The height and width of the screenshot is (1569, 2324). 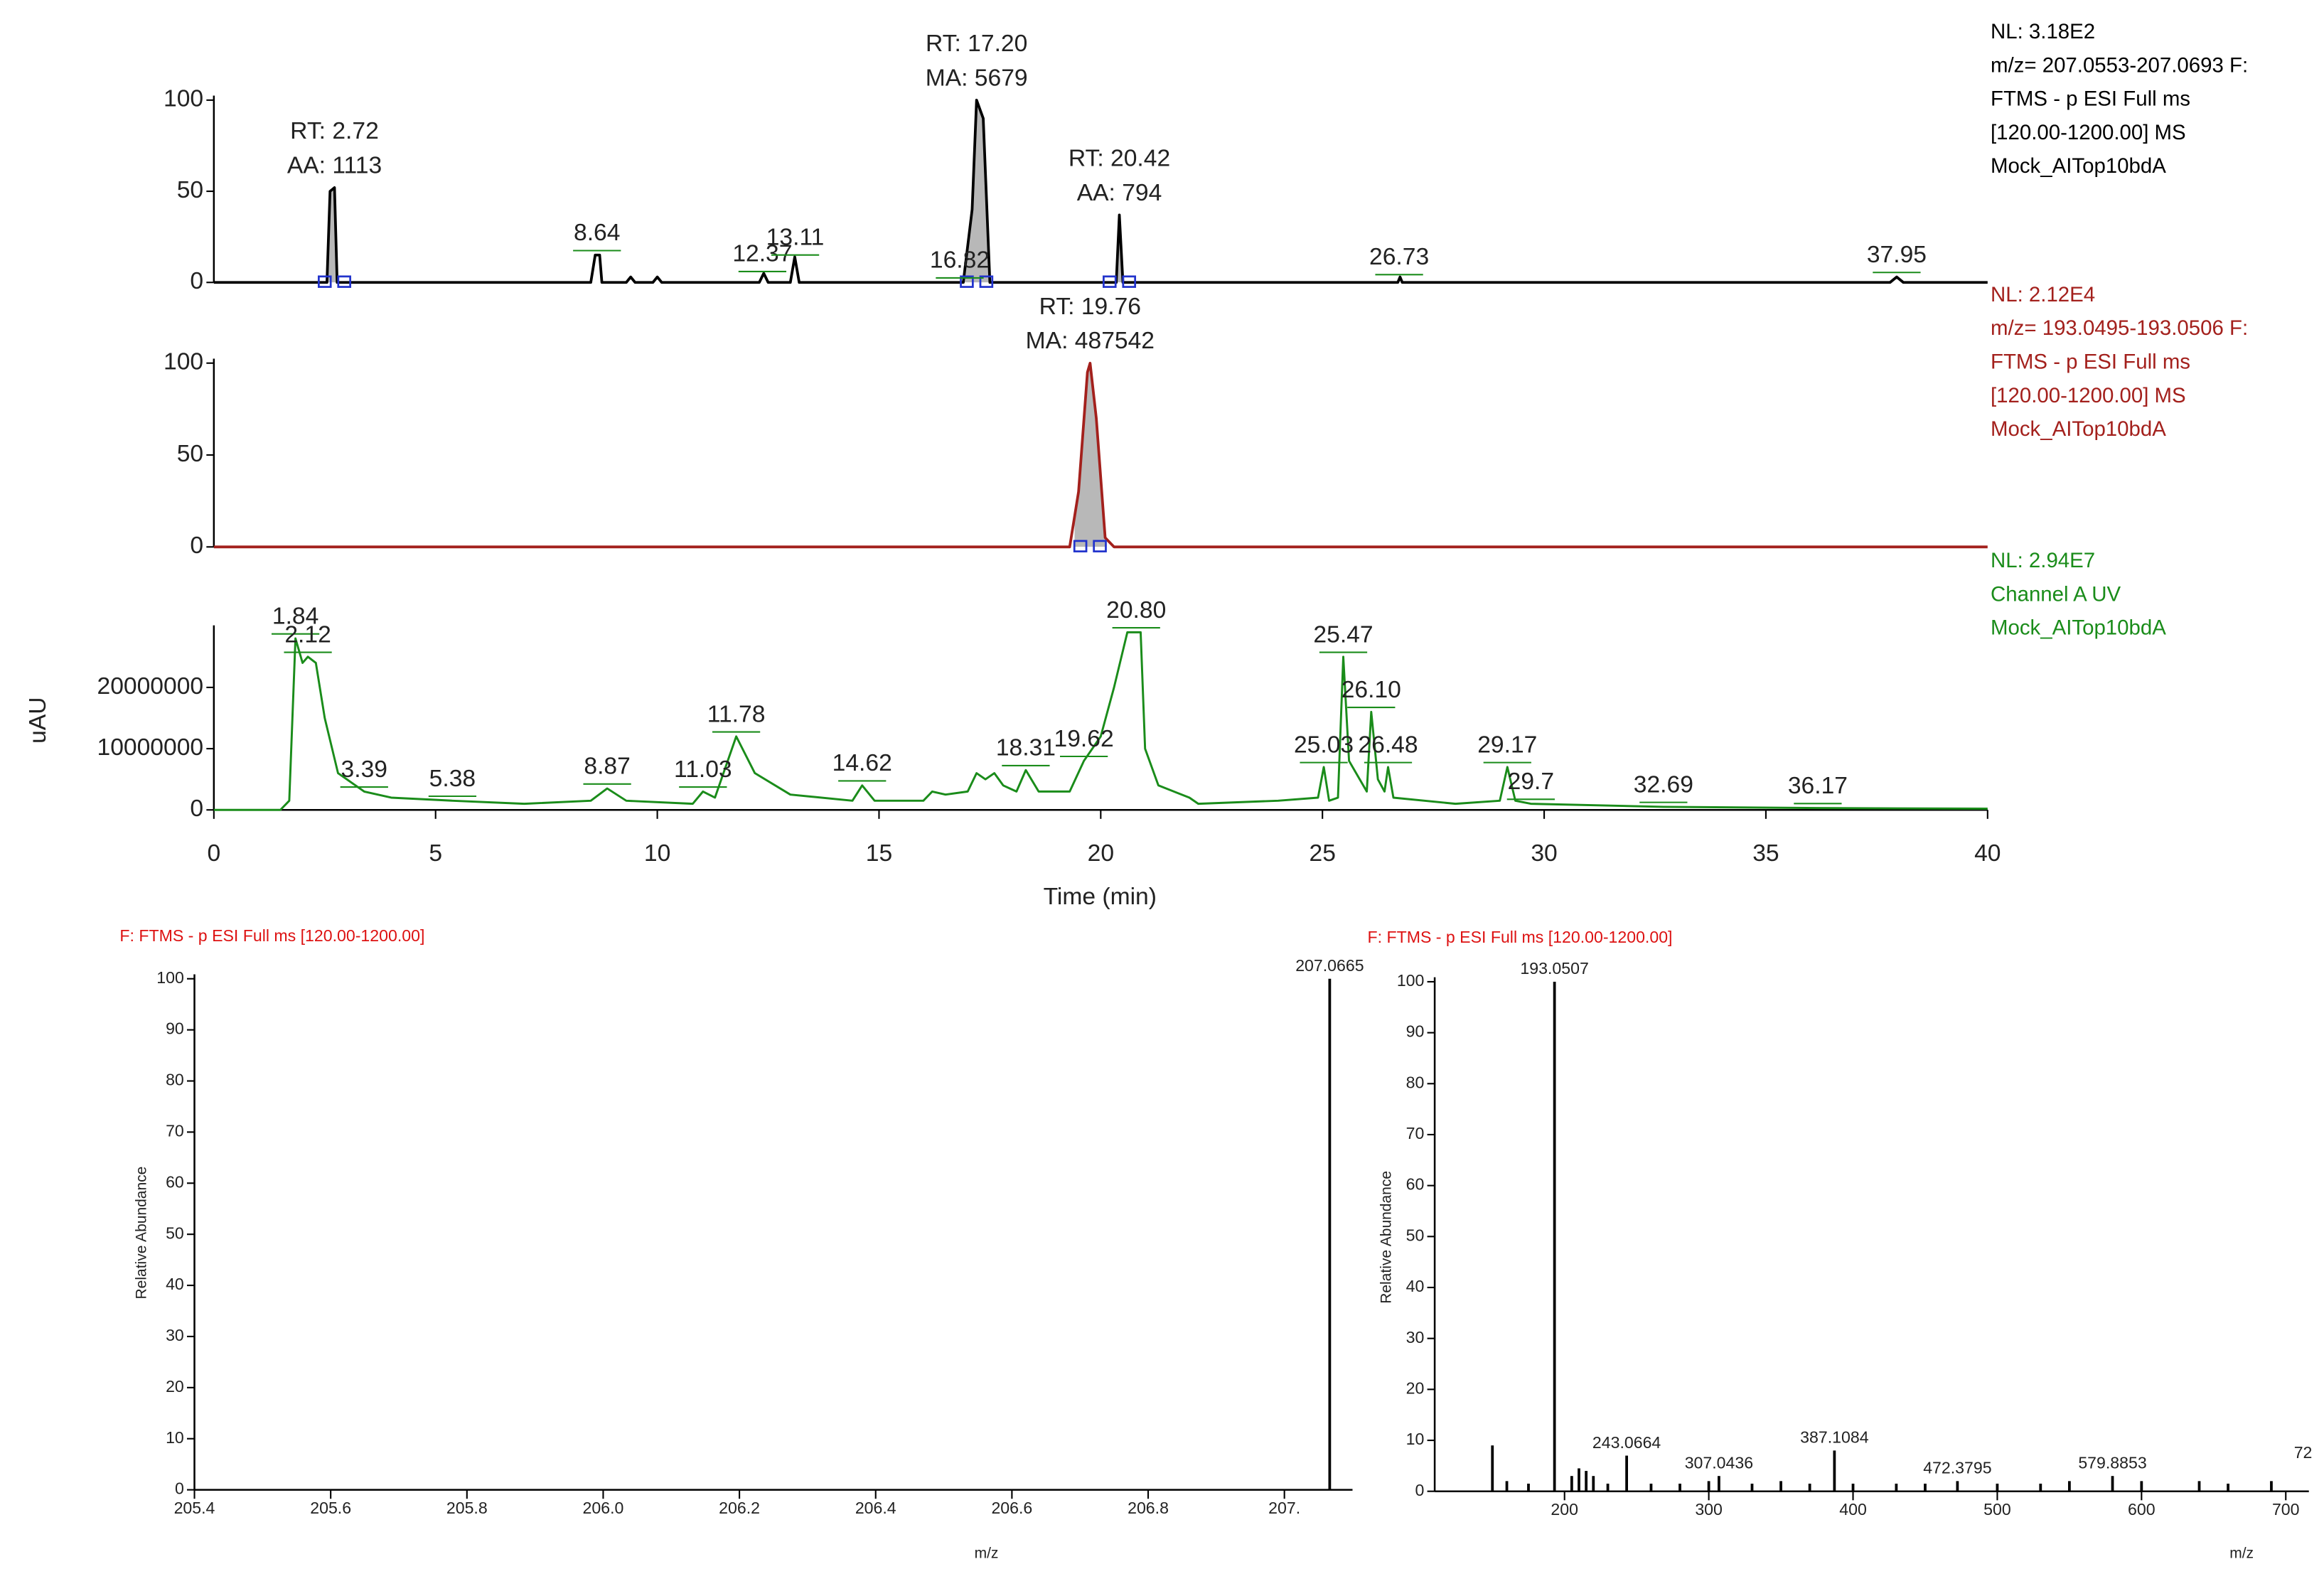 What do you see at coordinates (1011, 1508) in the screenshot?
I see `x-tick-label: 206.6` at bounding box center [1011, 1508].